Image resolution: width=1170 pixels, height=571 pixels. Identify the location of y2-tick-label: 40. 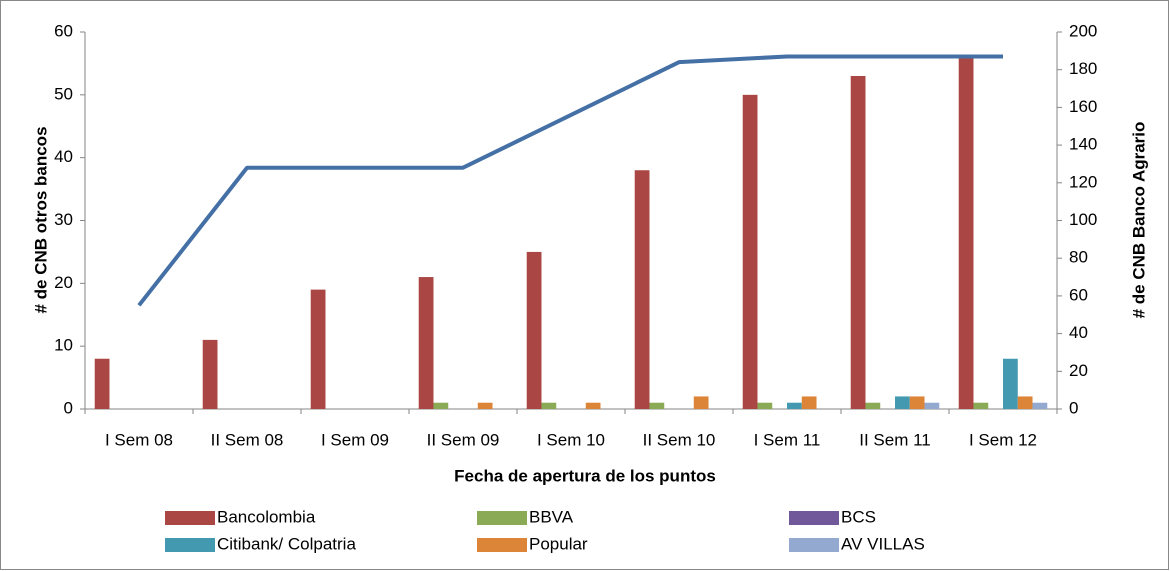
(1078, 332).